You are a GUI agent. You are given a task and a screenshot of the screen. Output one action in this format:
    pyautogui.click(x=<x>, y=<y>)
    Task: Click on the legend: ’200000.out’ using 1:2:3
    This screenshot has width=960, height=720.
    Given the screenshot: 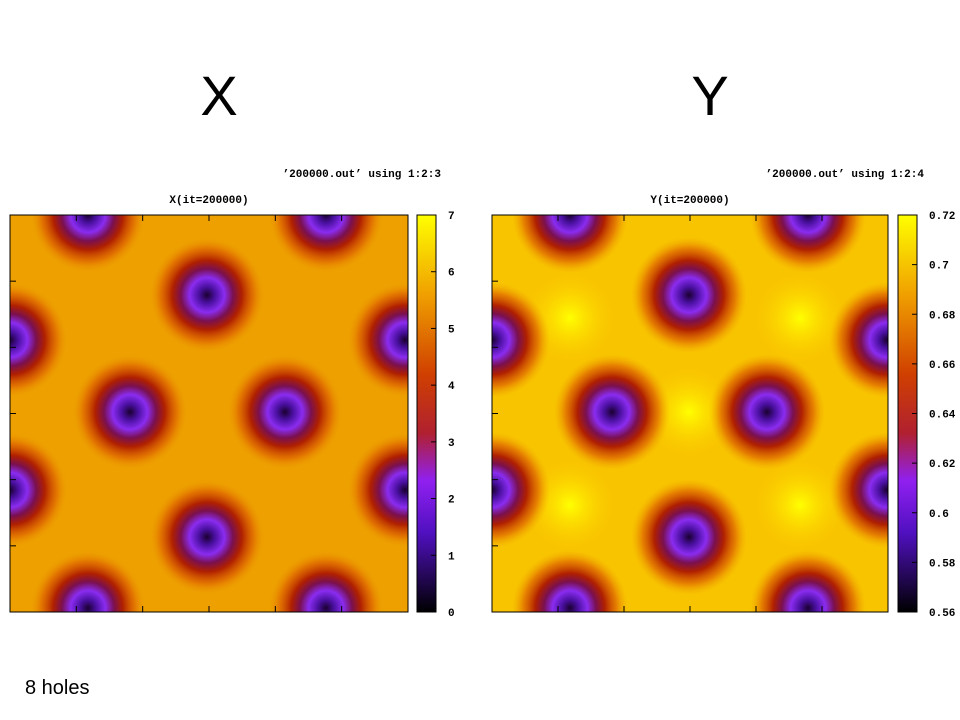 What is the action you would take?
    pyautogui.click(x=362, y=175)
    